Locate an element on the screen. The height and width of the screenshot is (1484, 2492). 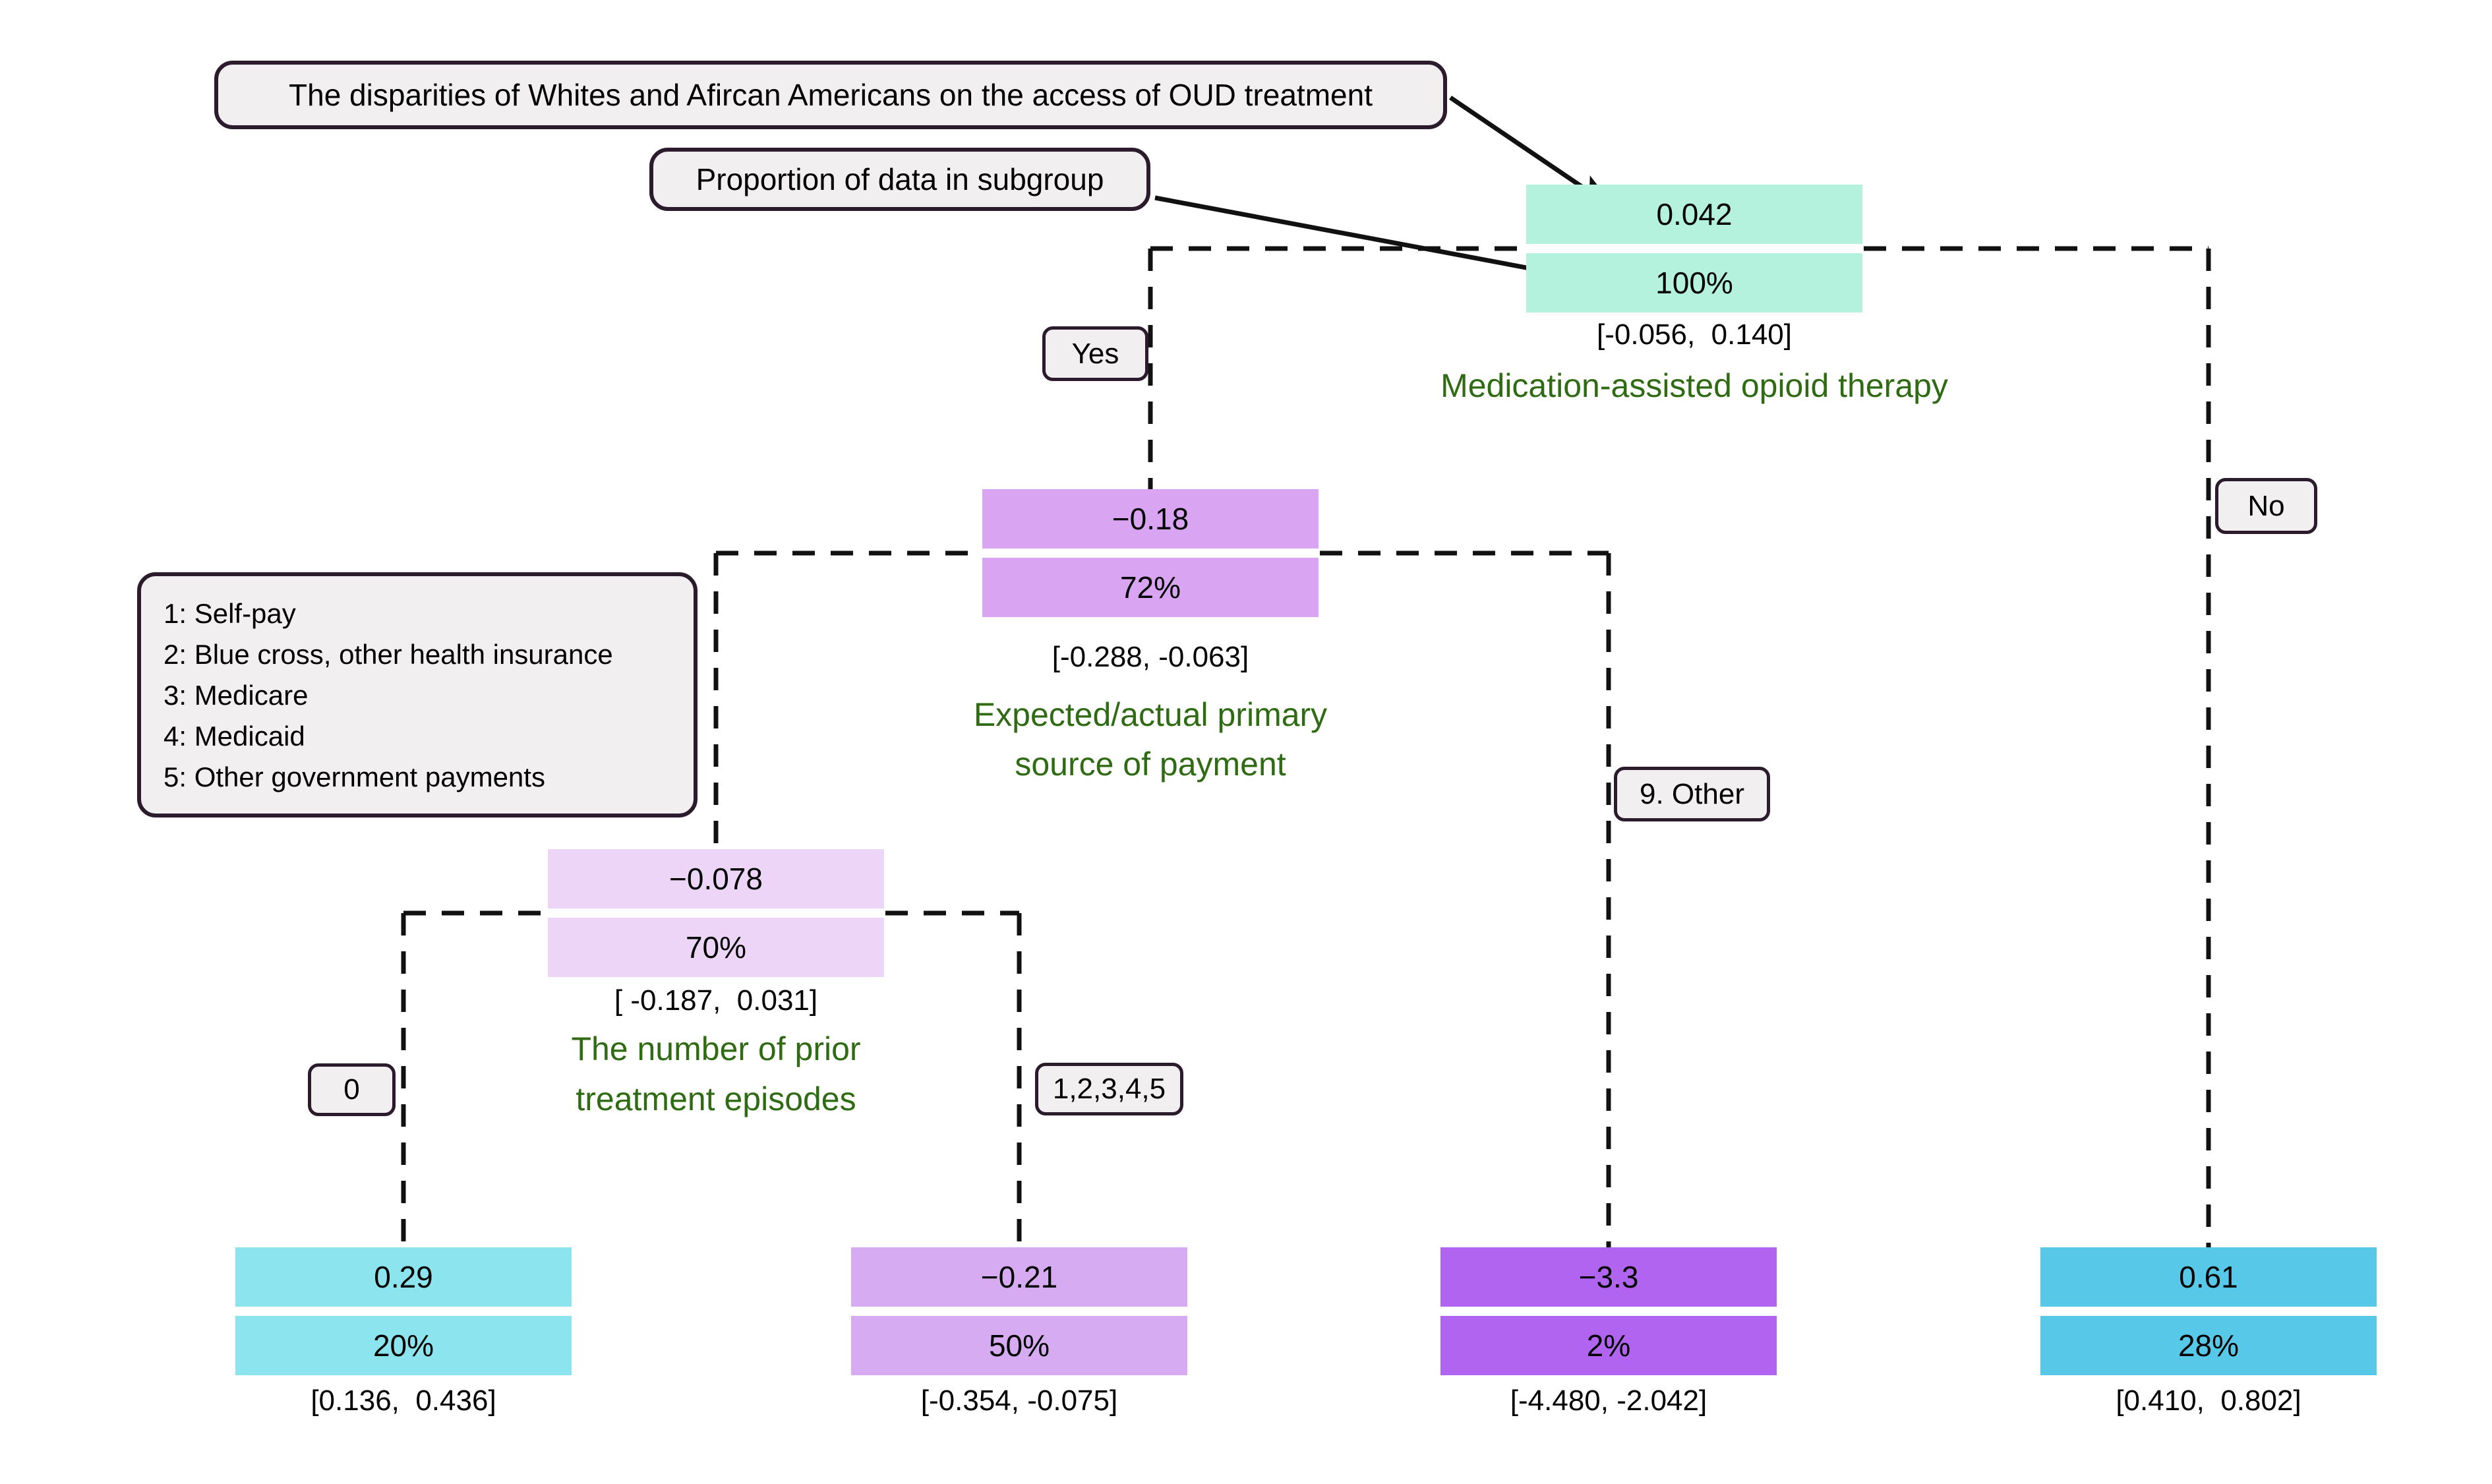
episodes-proportion-box: 70% is located at coordinates (716, 948).